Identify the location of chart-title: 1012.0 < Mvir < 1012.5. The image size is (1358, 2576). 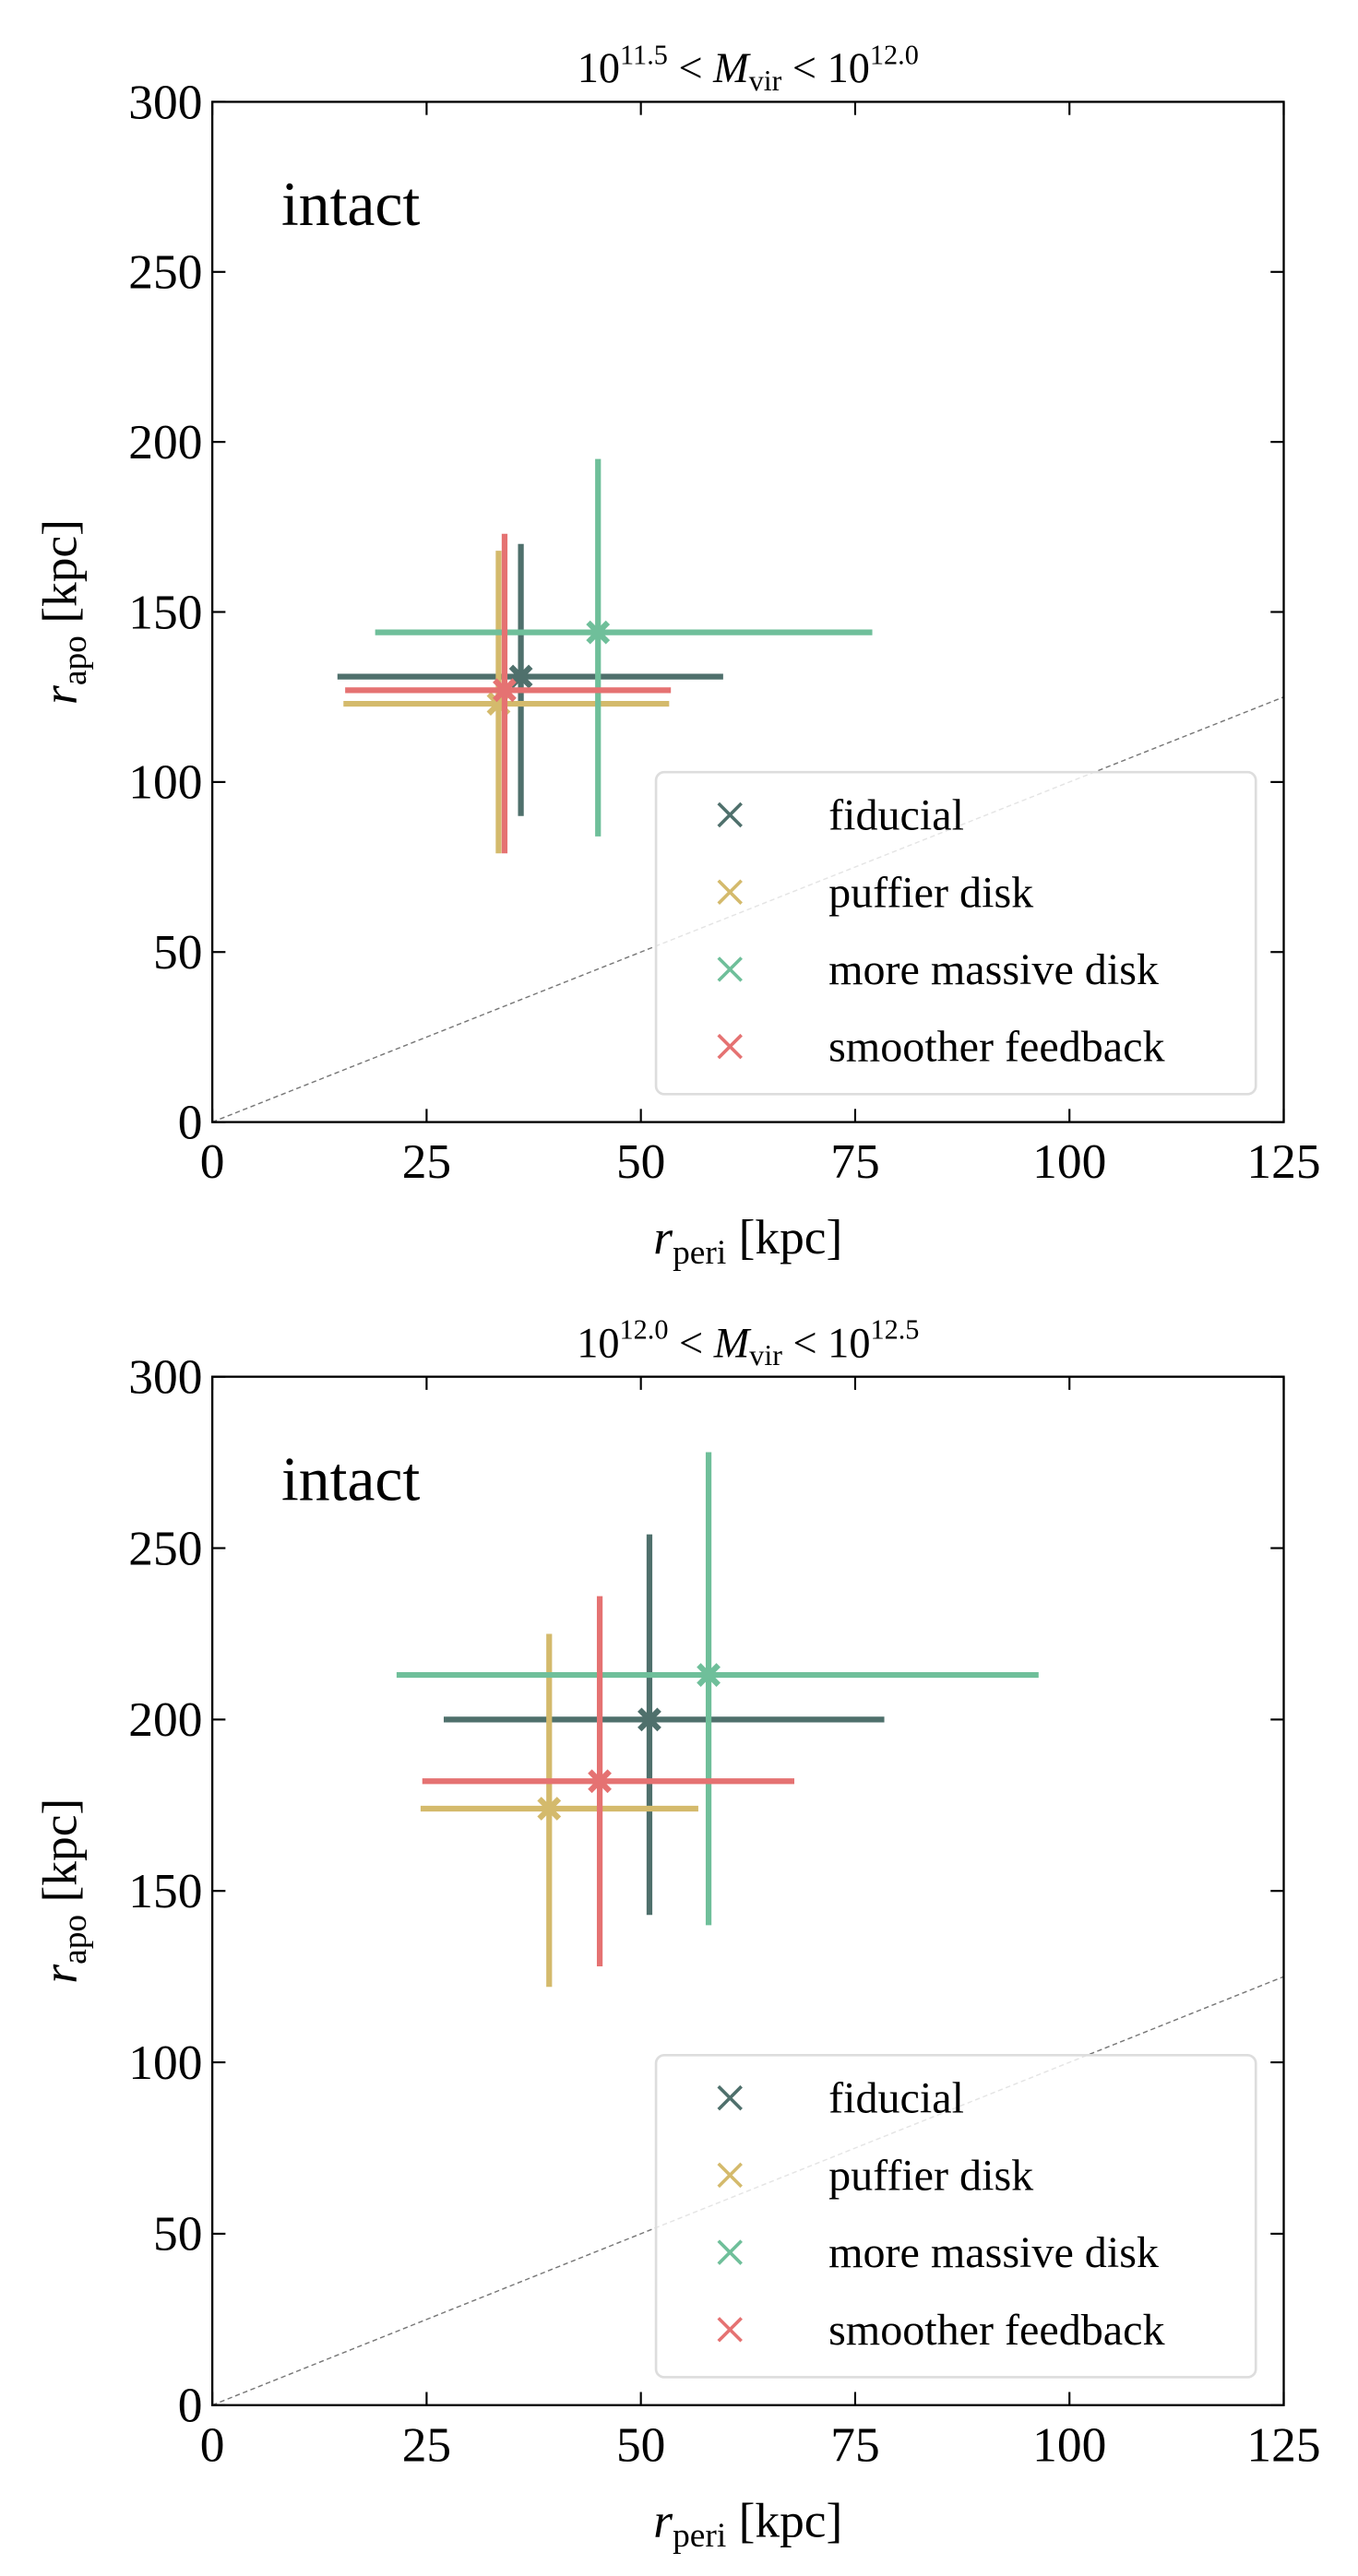
(748, 1343).